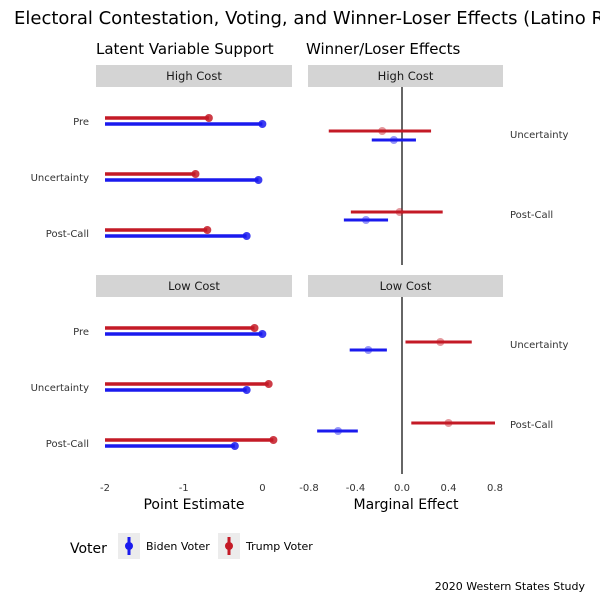 Image resolution: width=600 pixels, height=600 pixels. Describe the element at coordinates (185, 49) in the screenshot. I see `left-subtitle: Latent Variable Support` at that location.